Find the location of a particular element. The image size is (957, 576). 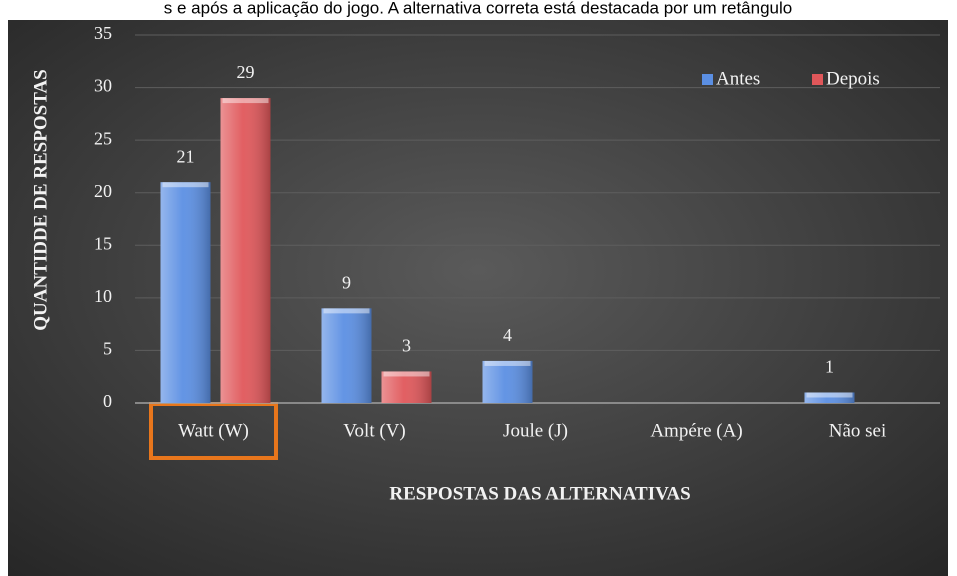

y-tick-label: 5 is located at coordinates (107, 349).